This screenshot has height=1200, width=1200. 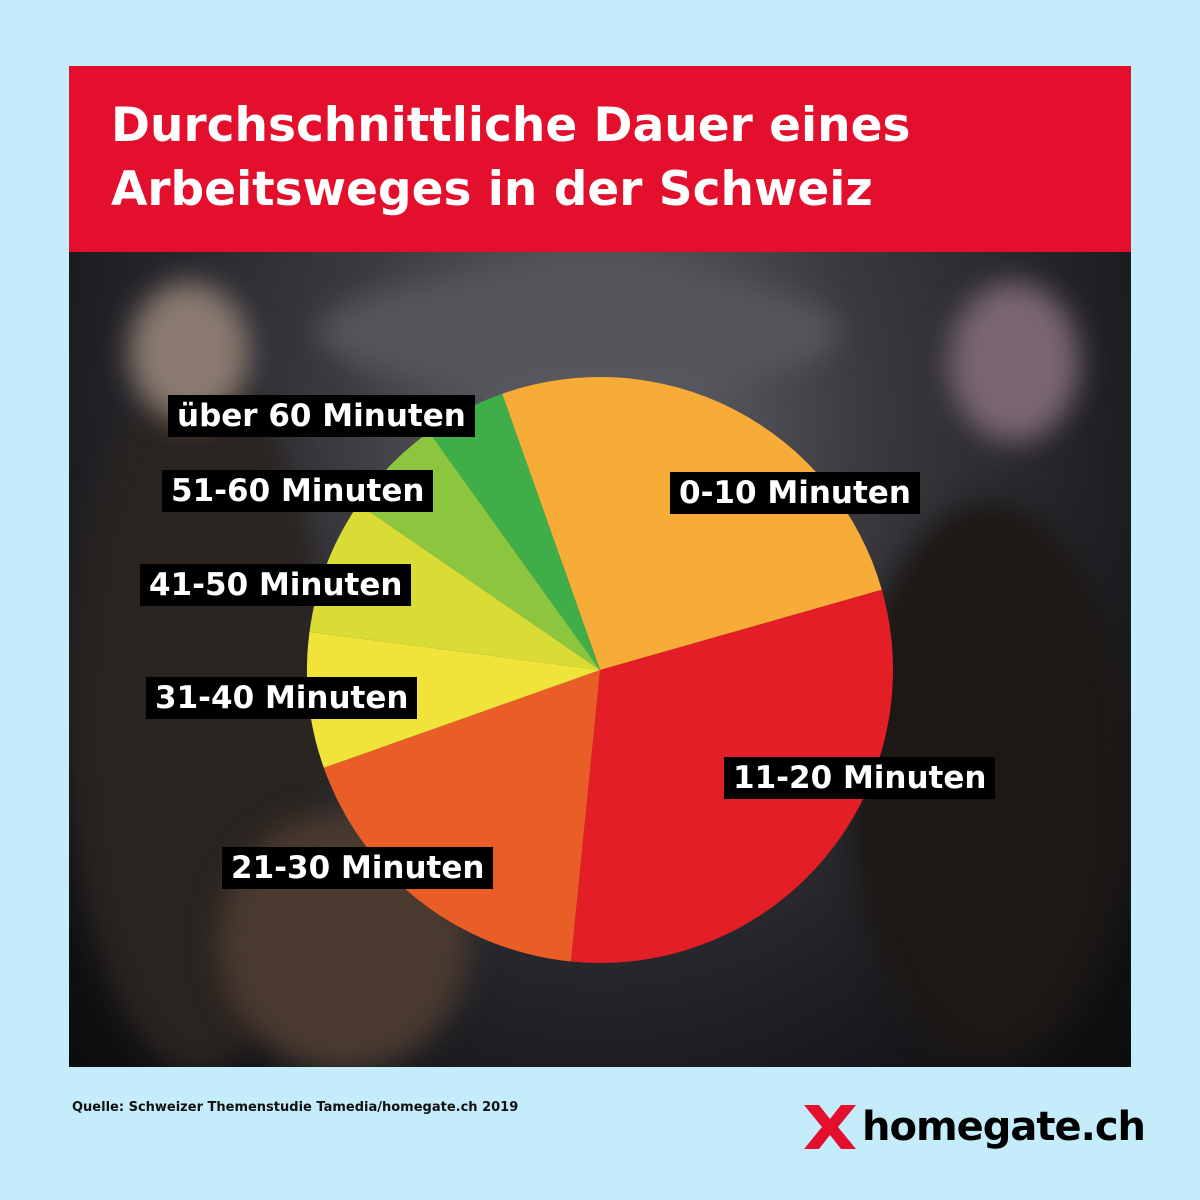 What do you see at coordinates (795, 493) in the screenshot?
I see `slice-label: 0-10 Minuten` at bounding box center [795, 493].